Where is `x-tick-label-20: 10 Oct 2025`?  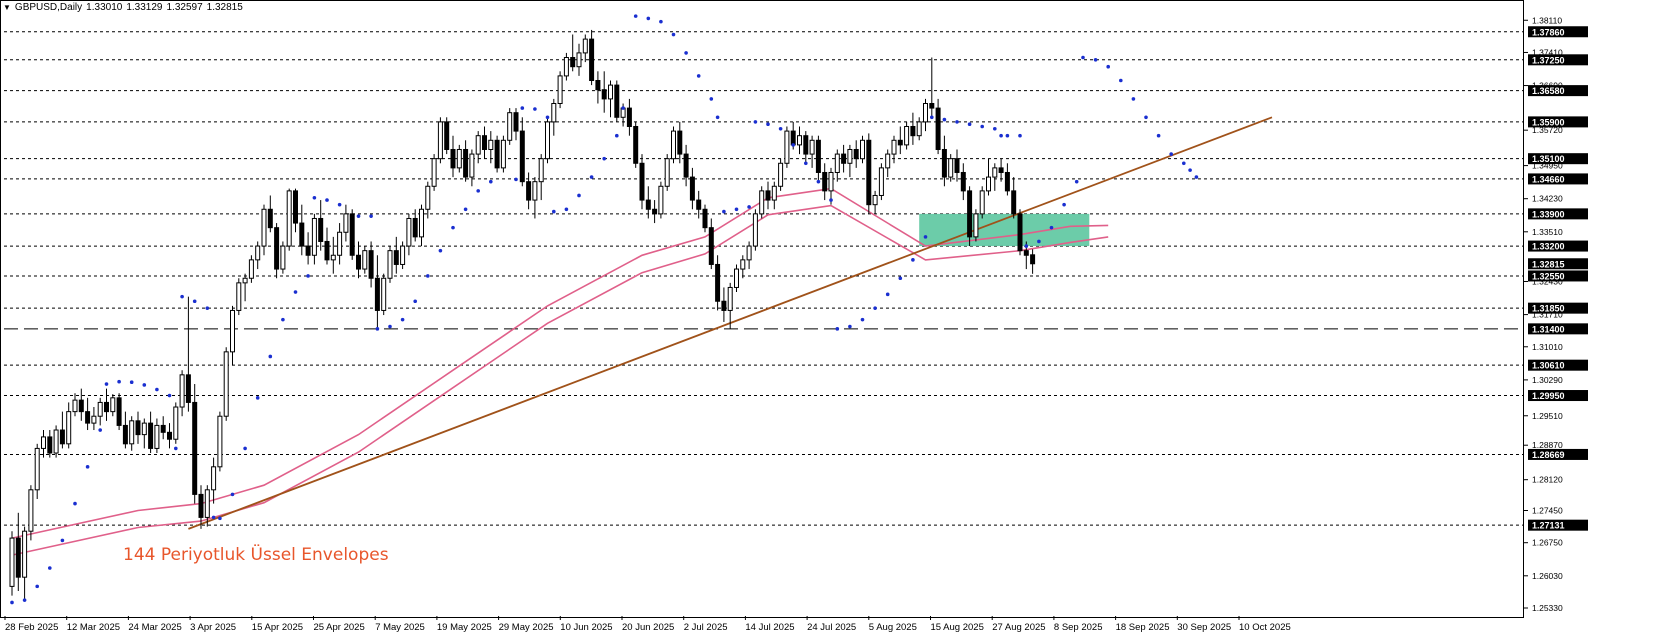 x-tick-label-20: 10 Oct 2025 is located at coordinates (1265, 627).